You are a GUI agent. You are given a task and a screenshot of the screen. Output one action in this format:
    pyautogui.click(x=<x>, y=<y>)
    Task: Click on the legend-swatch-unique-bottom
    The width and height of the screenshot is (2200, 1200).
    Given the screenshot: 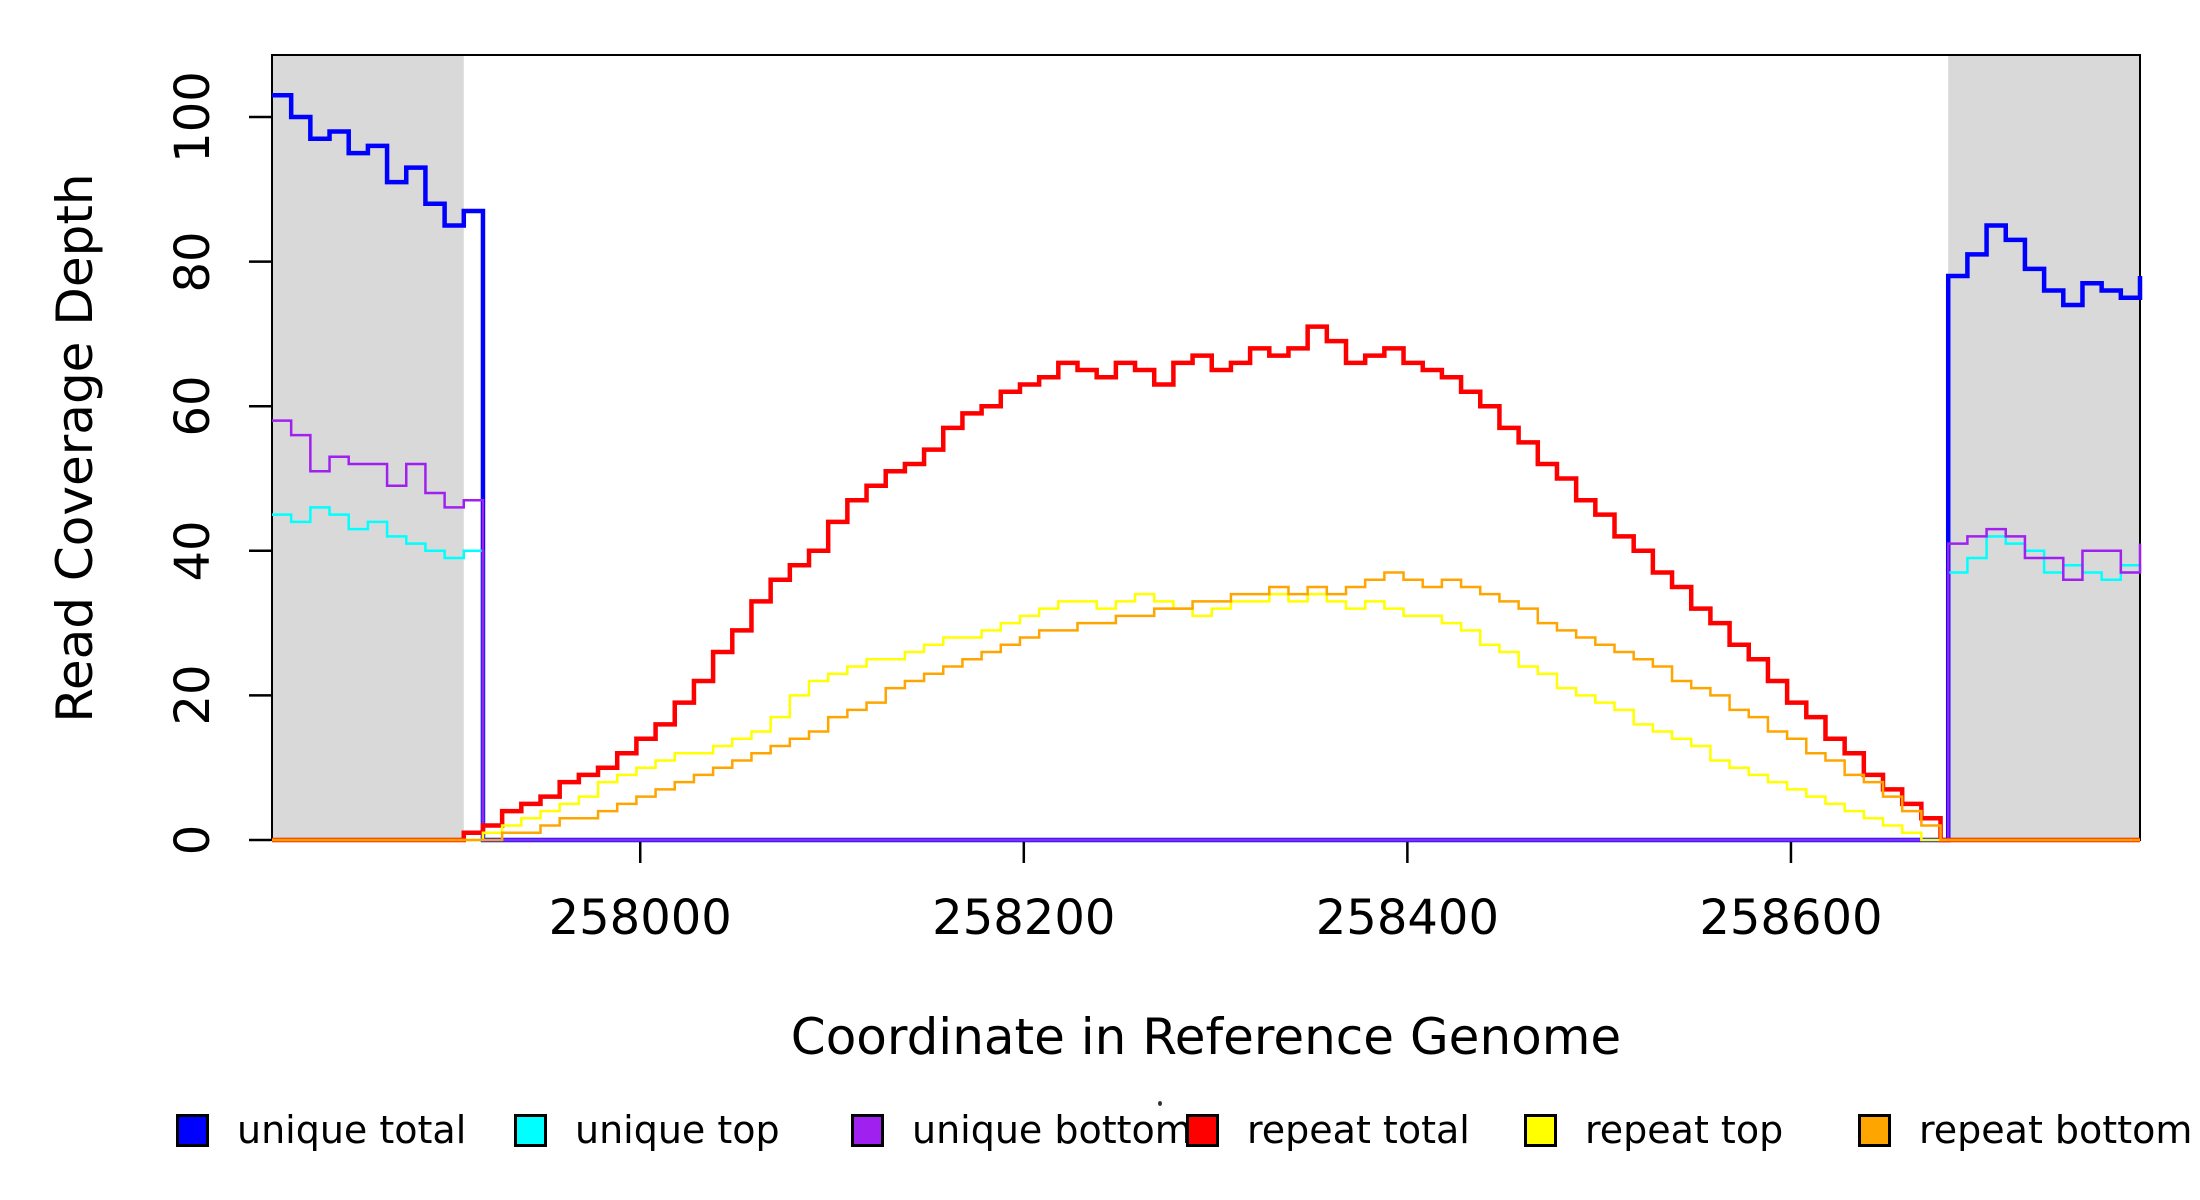 What is the action you would take?
    pyautogui.click(x=867, y=1130)
    